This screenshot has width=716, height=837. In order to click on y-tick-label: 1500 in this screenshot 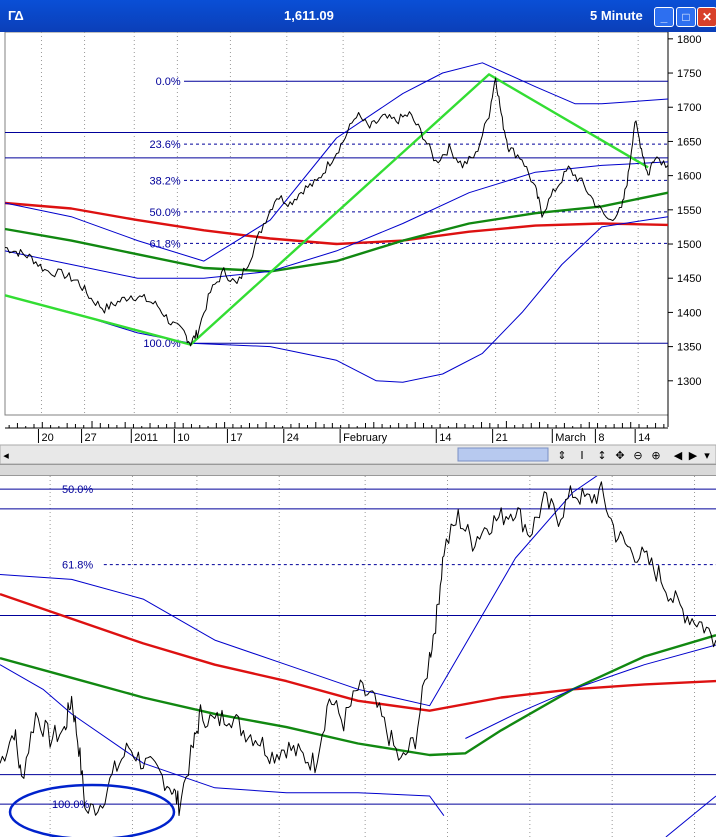, I will do `click(689, 245)`.